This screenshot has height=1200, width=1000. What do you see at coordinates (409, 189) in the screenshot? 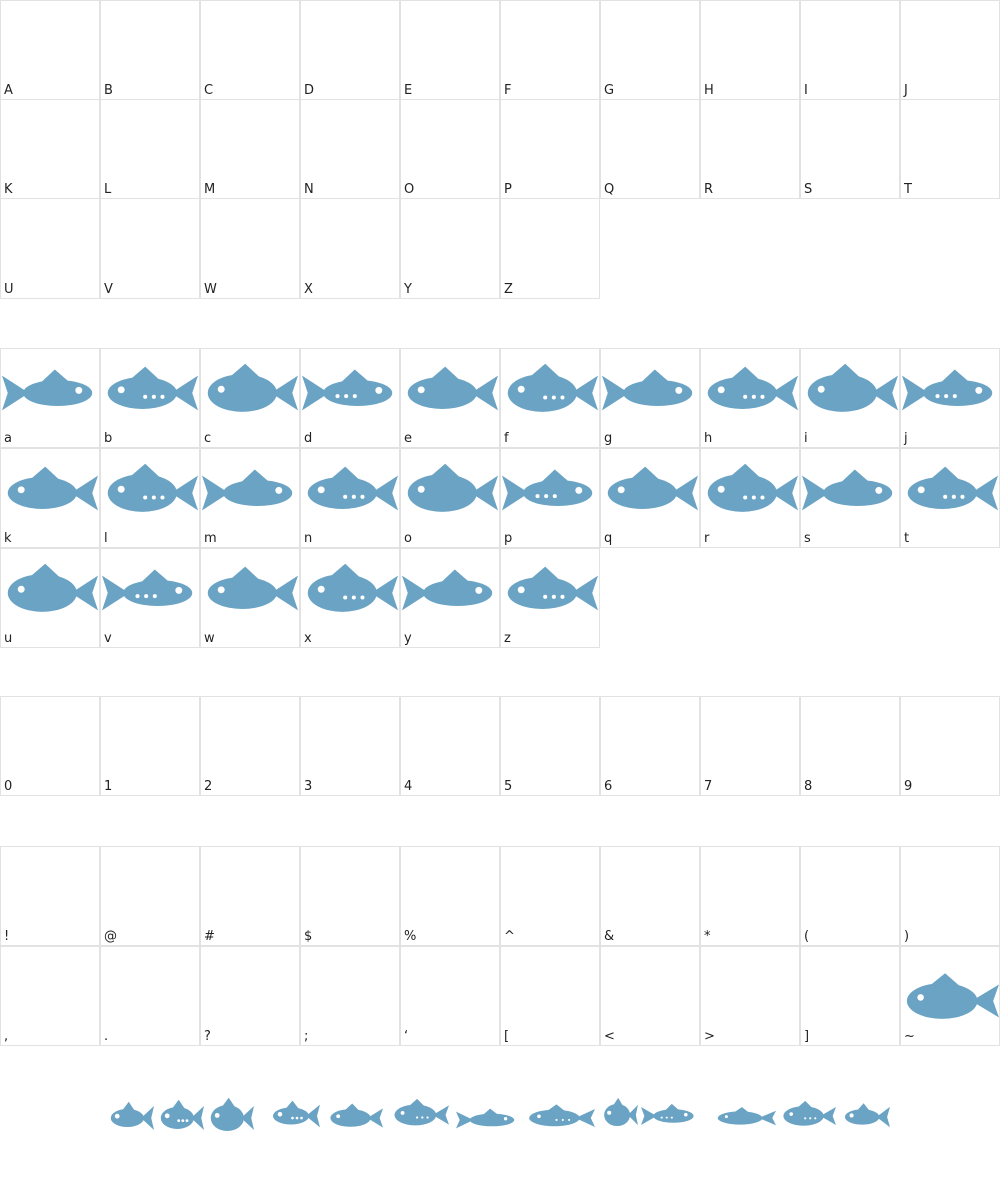
I see `glyph-label: O` at bounding box center [409, 189].